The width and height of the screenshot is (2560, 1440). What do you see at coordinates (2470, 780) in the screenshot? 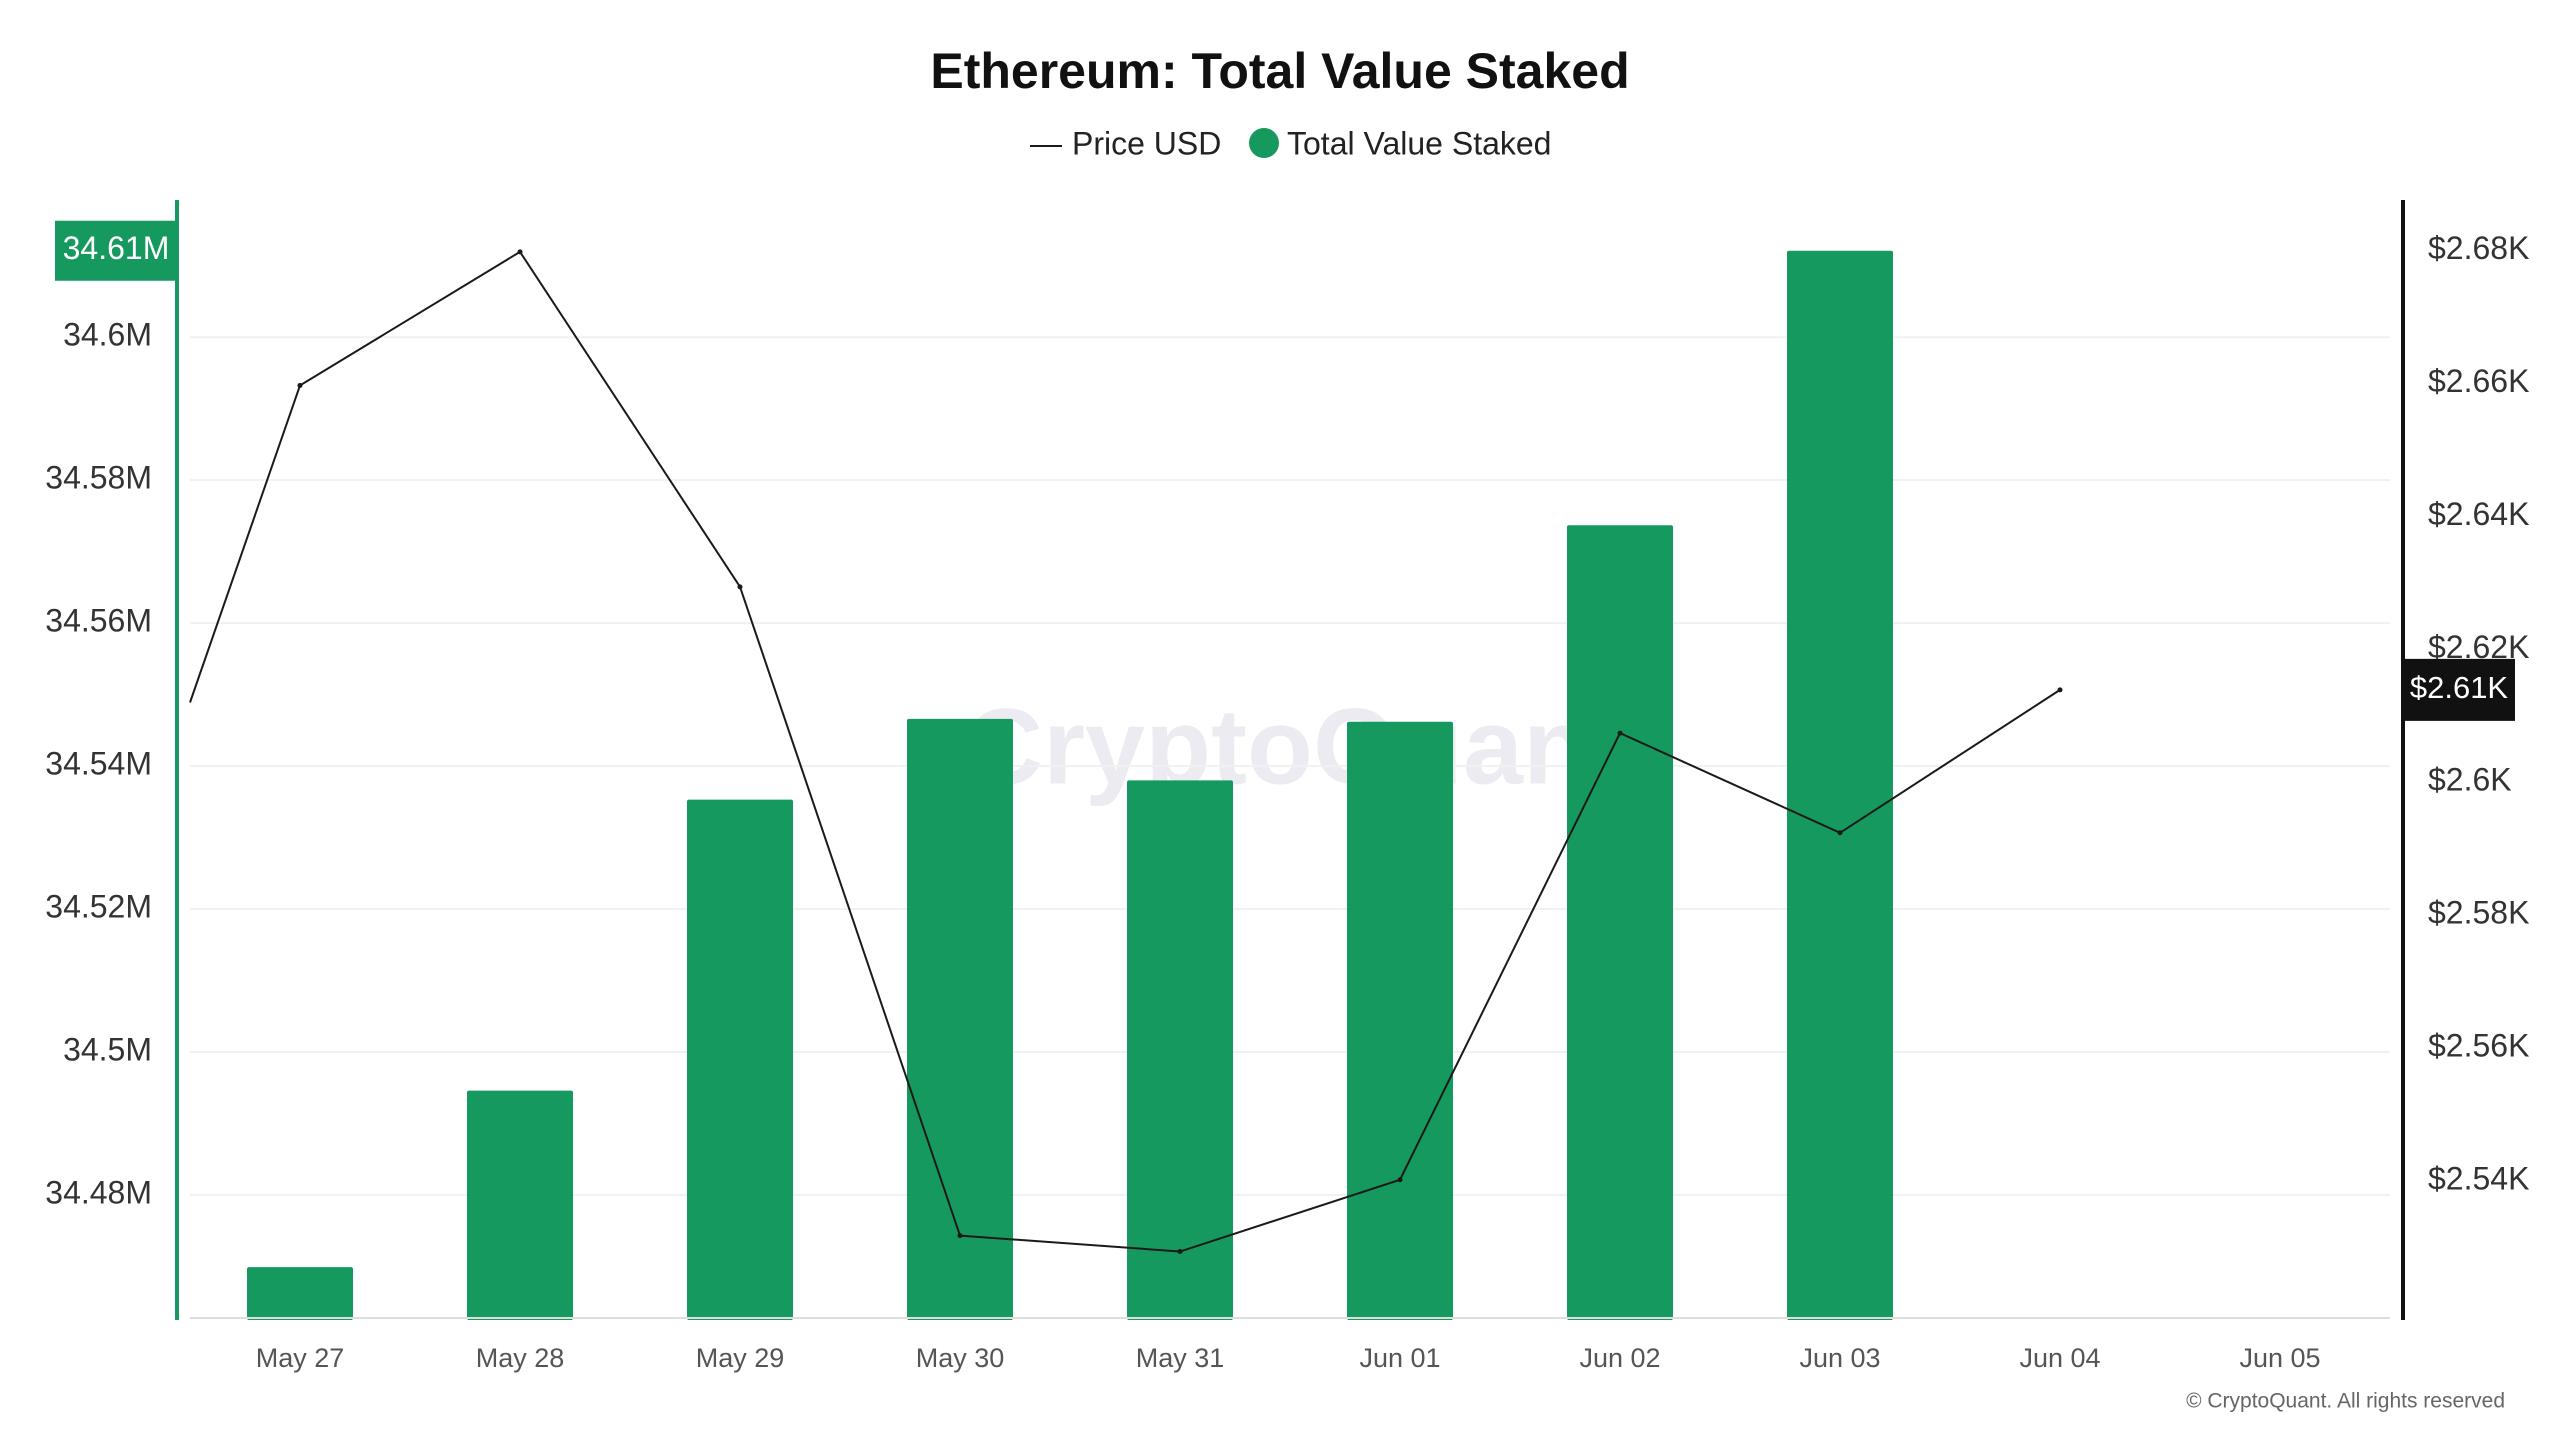
I see `right-tick-label: $2.6K` at bounding box center [2470, 780].